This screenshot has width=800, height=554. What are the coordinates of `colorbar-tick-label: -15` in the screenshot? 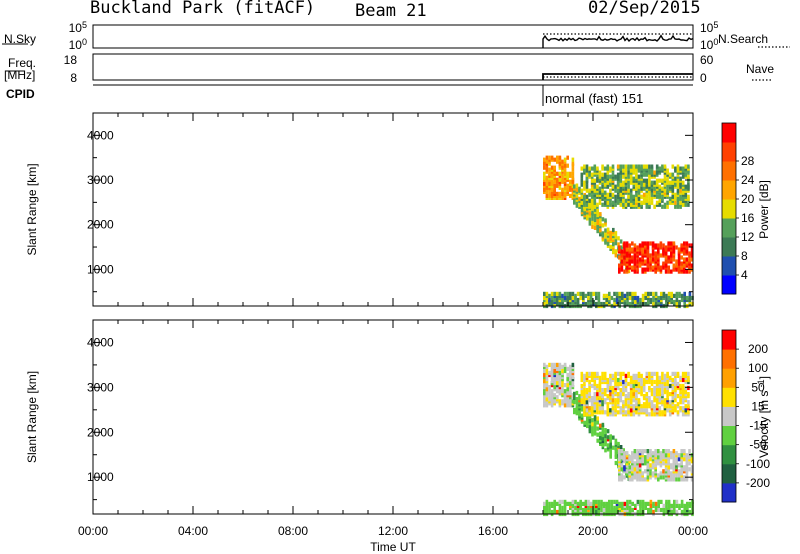 It's located at (758, 426).